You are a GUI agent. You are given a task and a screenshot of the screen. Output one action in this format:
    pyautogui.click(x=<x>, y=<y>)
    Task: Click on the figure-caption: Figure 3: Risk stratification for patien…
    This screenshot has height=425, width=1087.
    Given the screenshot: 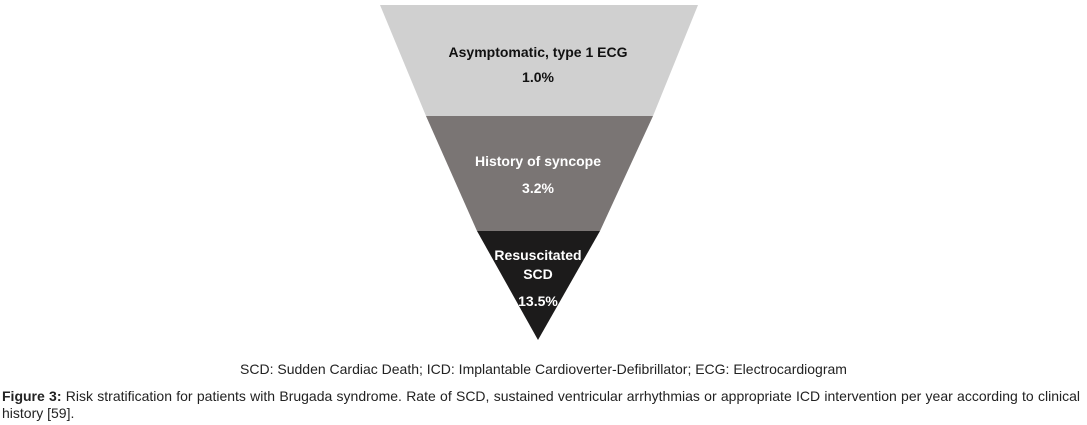 What is the action you would take?
    pyautogui.click(x=541, y=405)
    